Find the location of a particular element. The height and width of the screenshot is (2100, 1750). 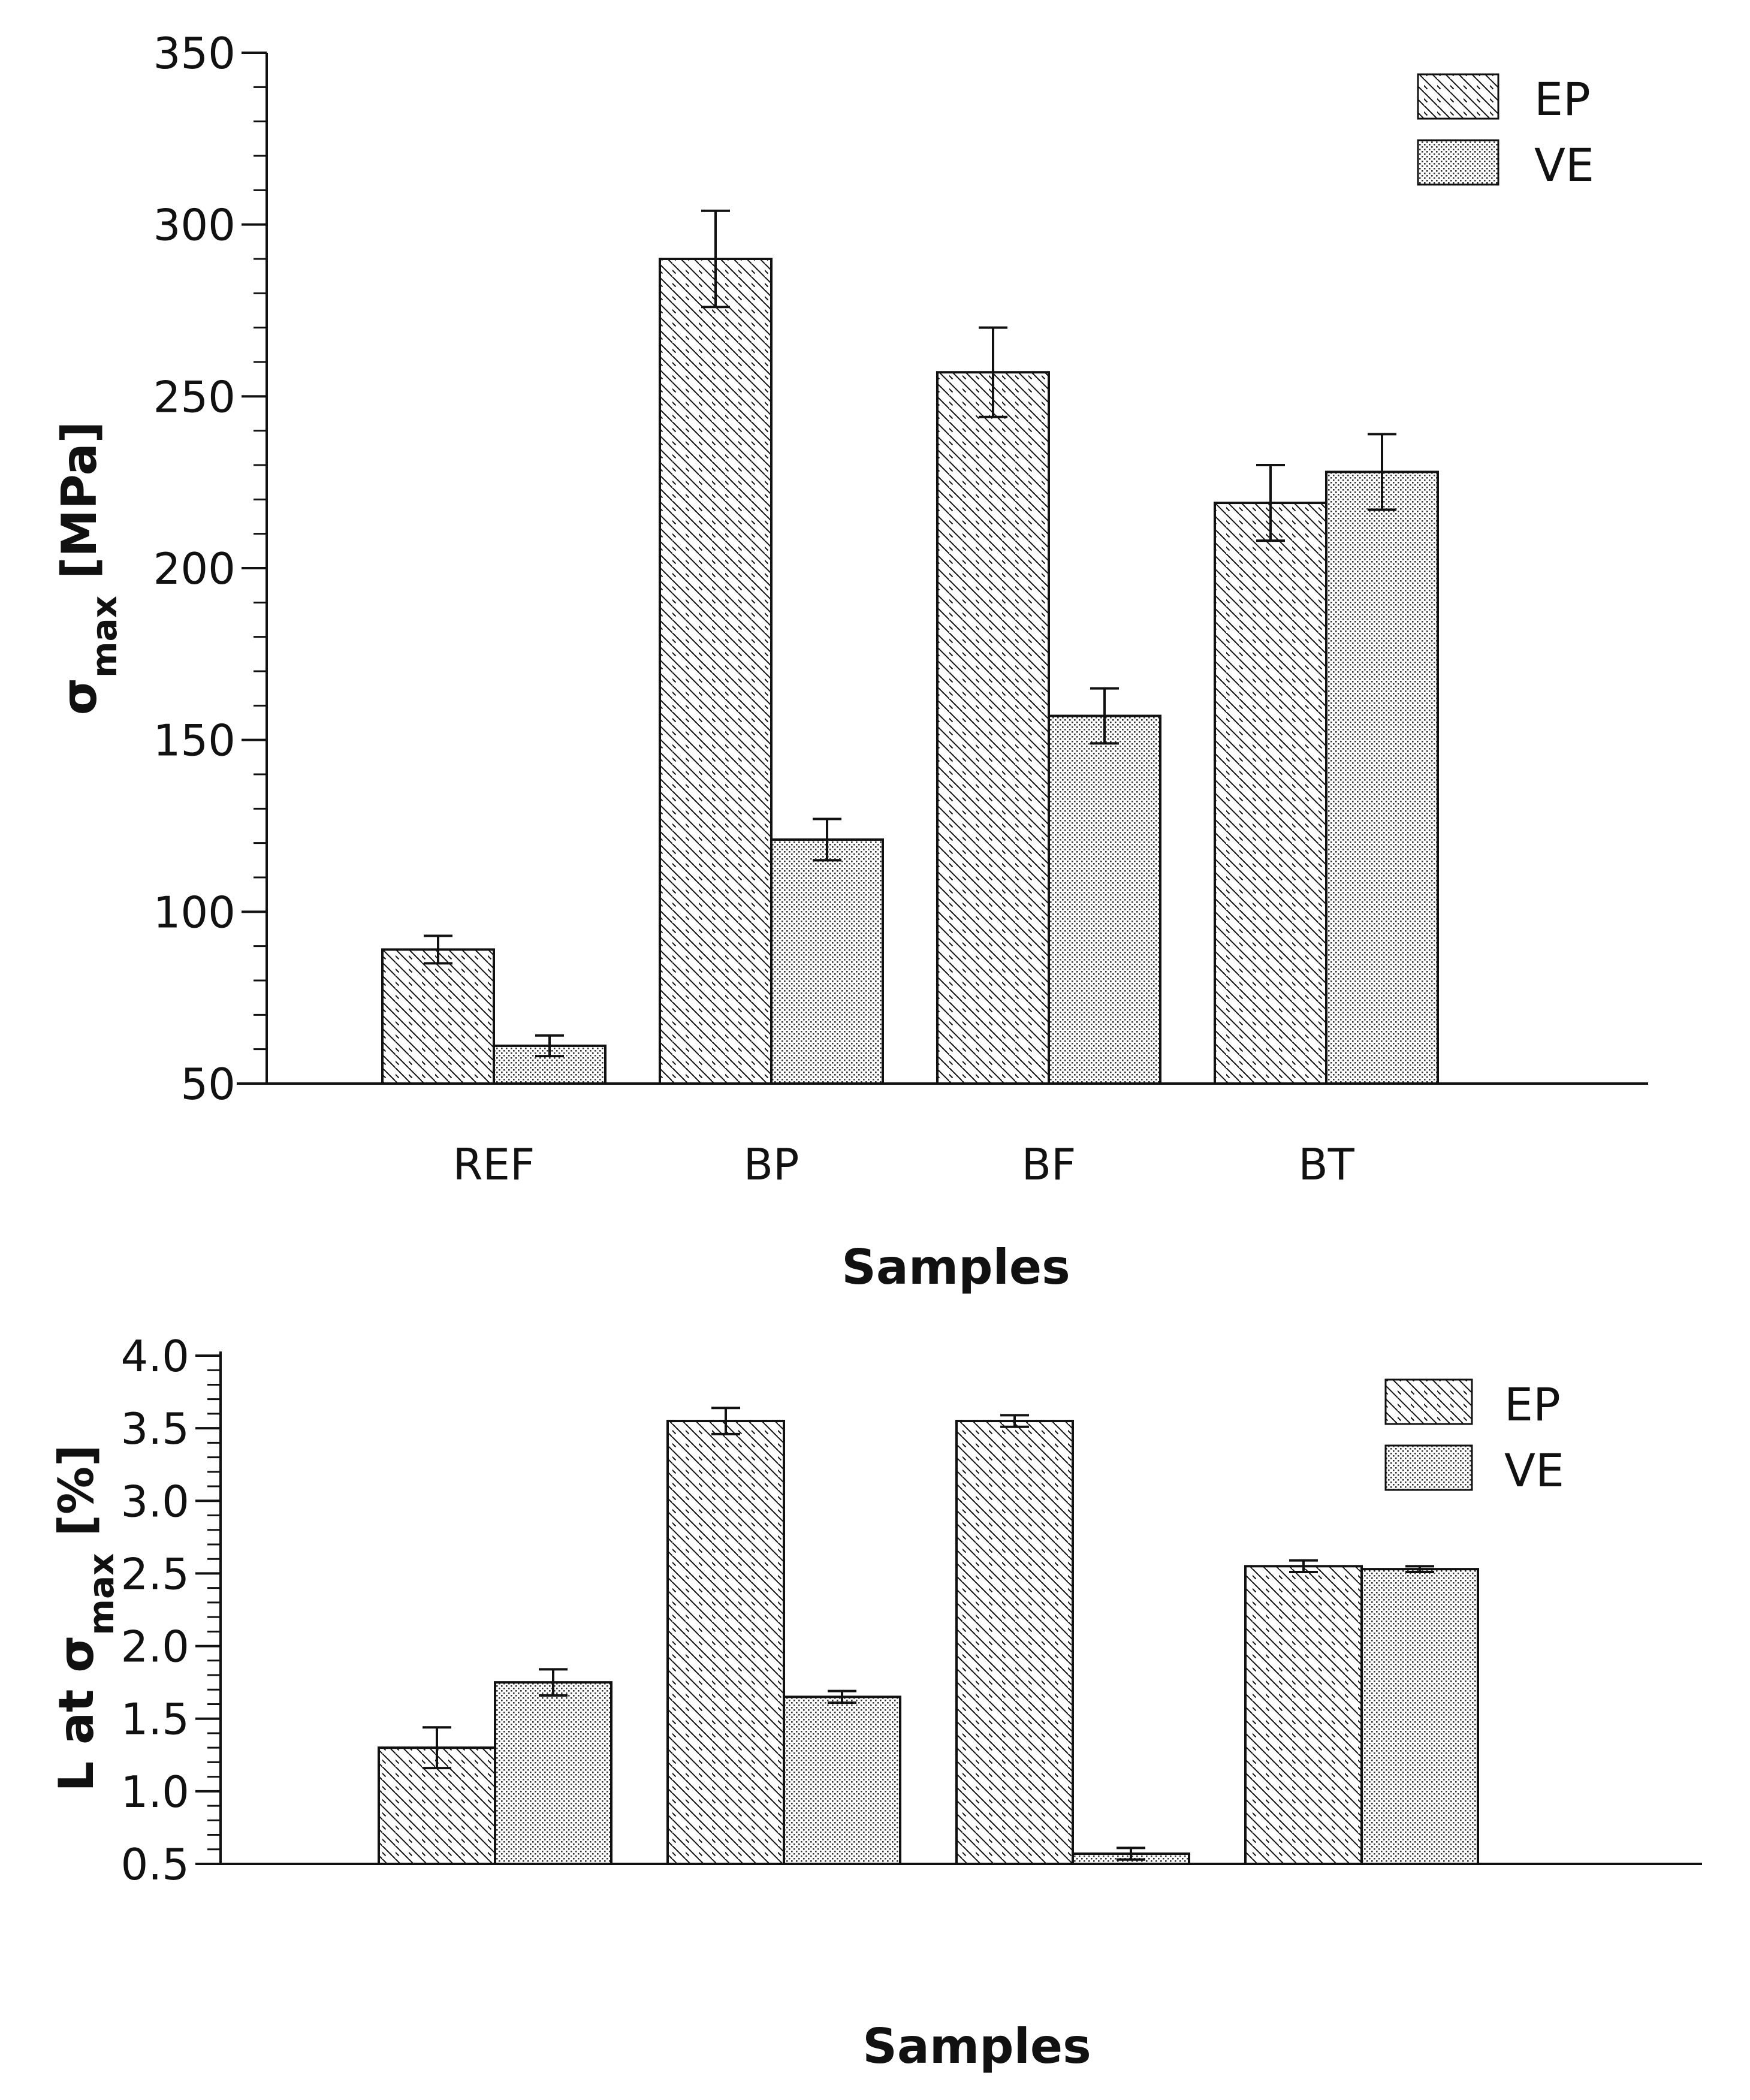

y-tick-label: 200 is located at coordinates (194, 569).